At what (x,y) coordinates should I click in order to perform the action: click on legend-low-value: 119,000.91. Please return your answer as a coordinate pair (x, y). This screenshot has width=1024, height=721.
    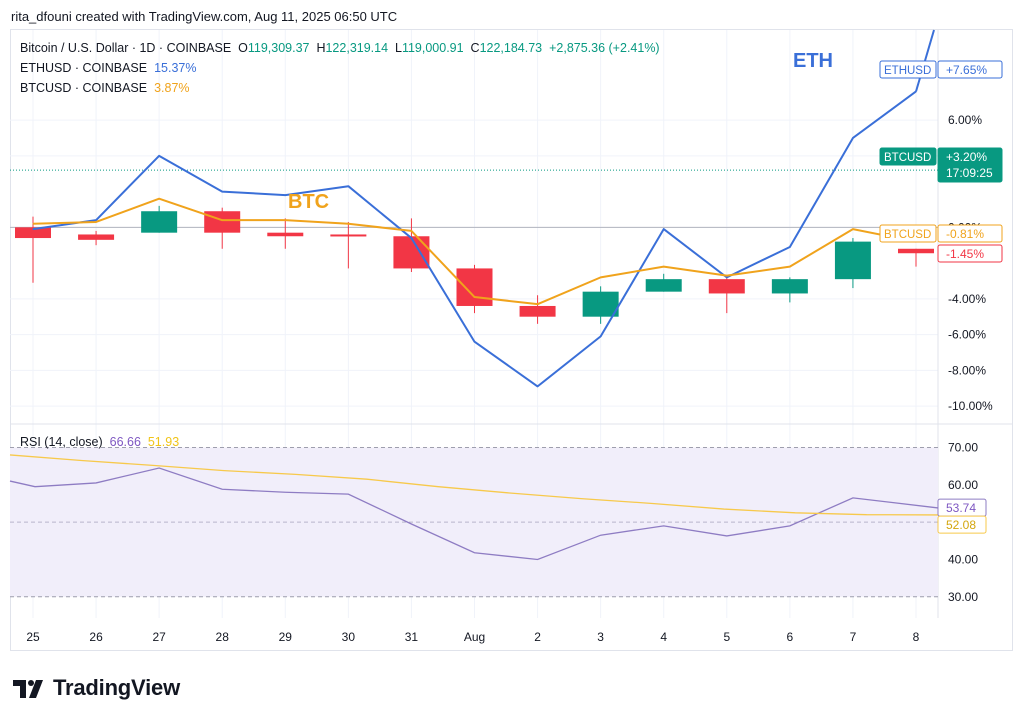
    Looking at the image, I should click on (432, 48).